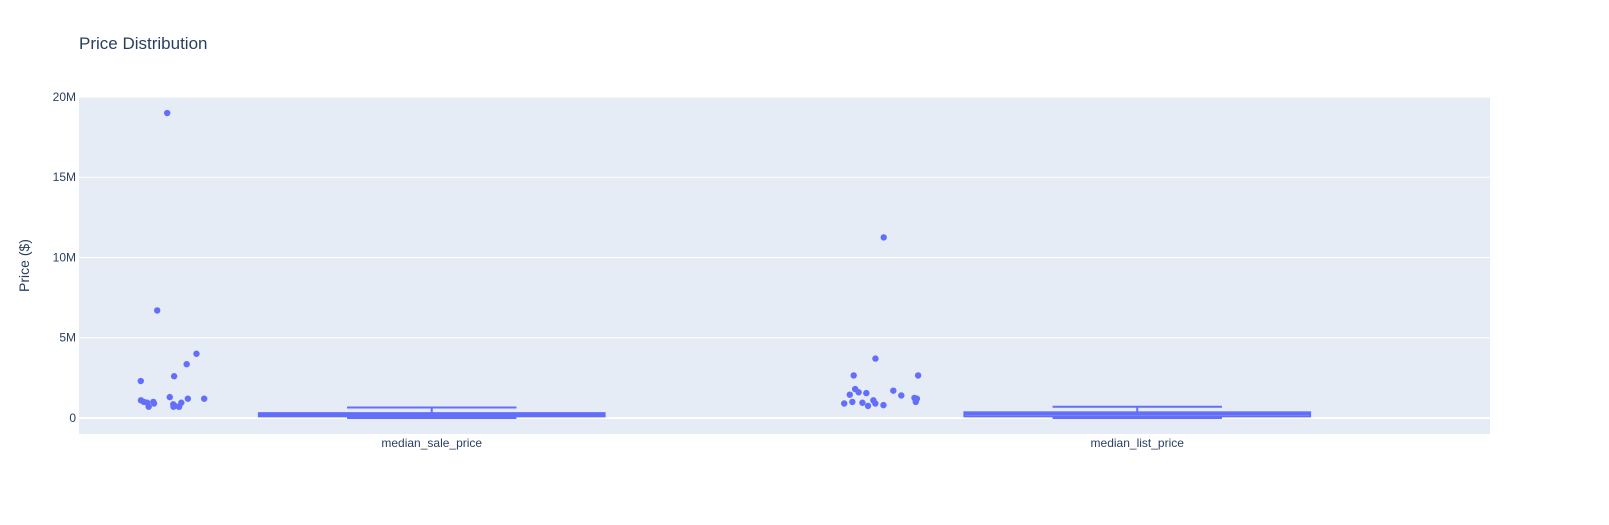 This screenshot has width=1609, height=525. What do you see at coordinates (1138, 443) in the screenshot?
I see `x-tick-label: median_list_price` at bounding box center [1138, 443].